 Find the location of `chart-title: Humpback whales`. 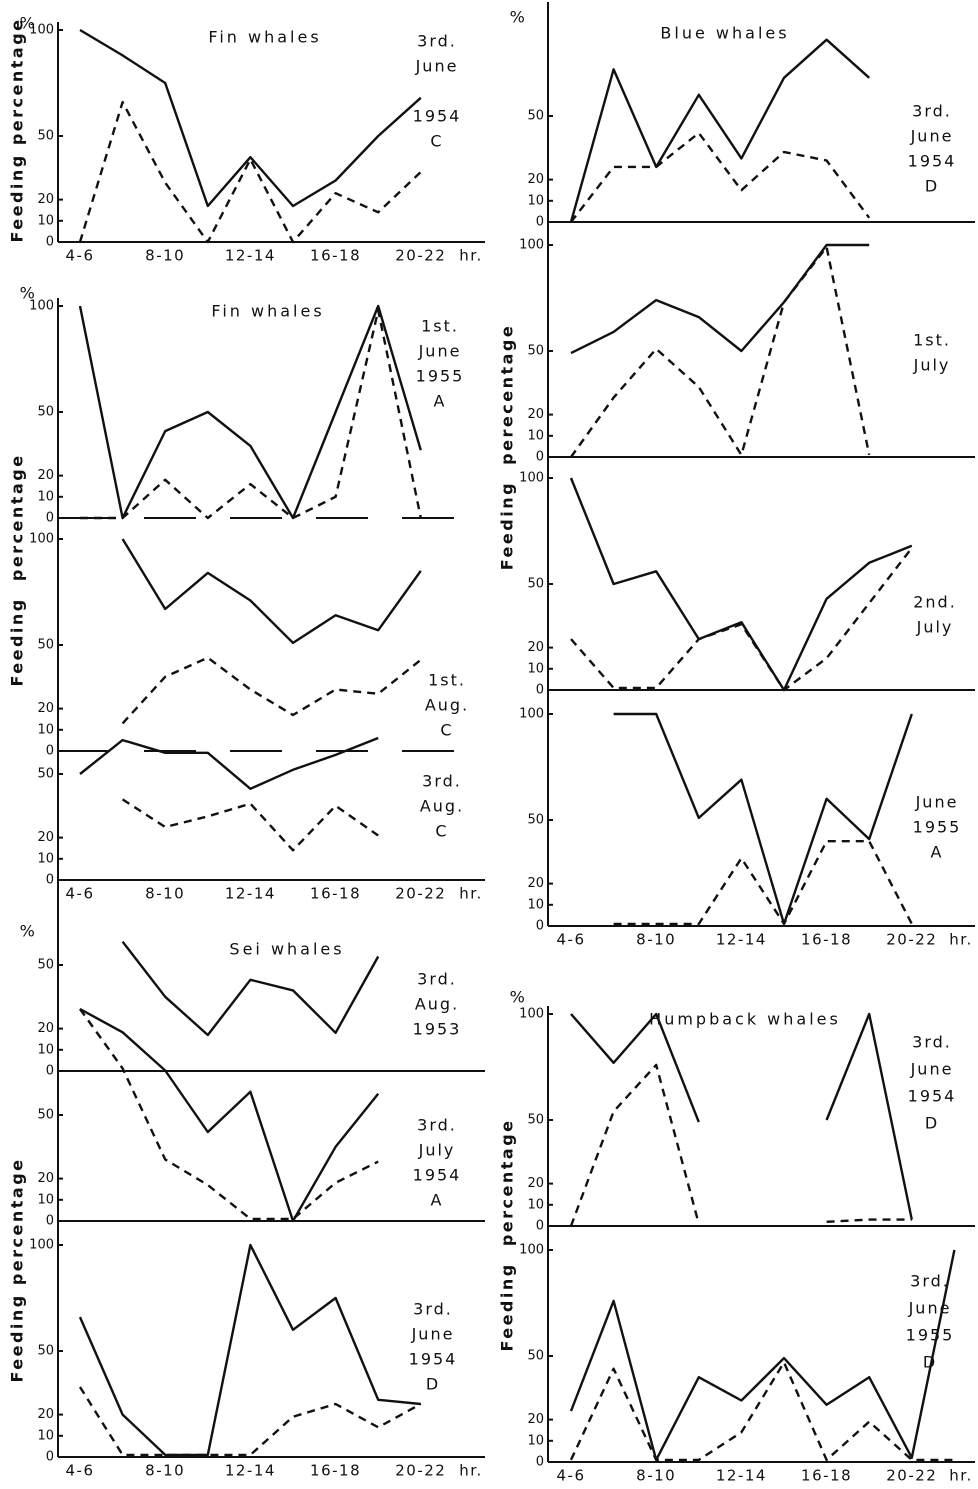

chart-title: Humpback whales is located at coordinates (745, 1019).